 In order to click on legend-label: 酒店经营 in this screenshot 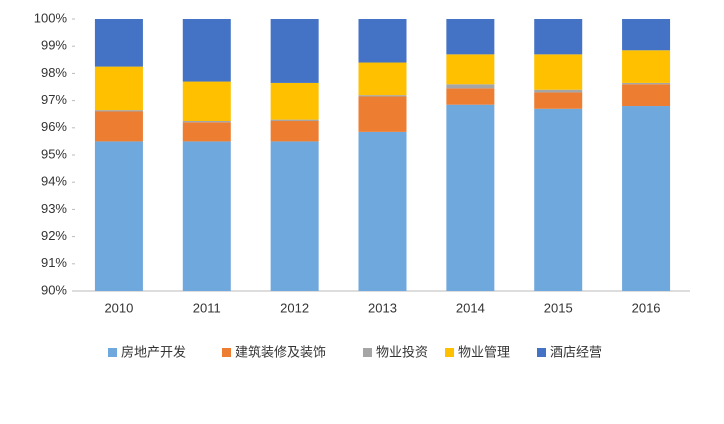, I will do `click(576, 351)`.